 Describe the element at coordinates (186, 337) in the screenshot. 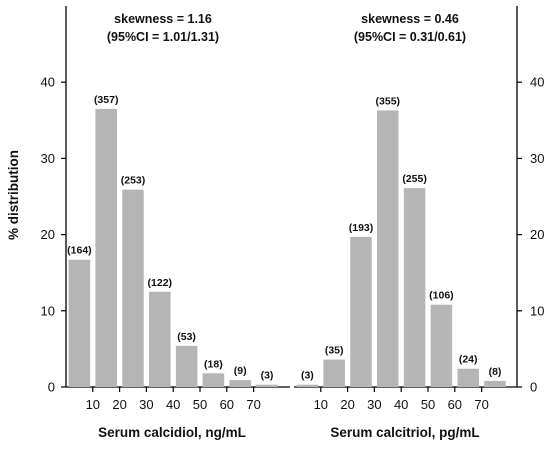

I see `calcidiol-count-label: (53)` at that location.